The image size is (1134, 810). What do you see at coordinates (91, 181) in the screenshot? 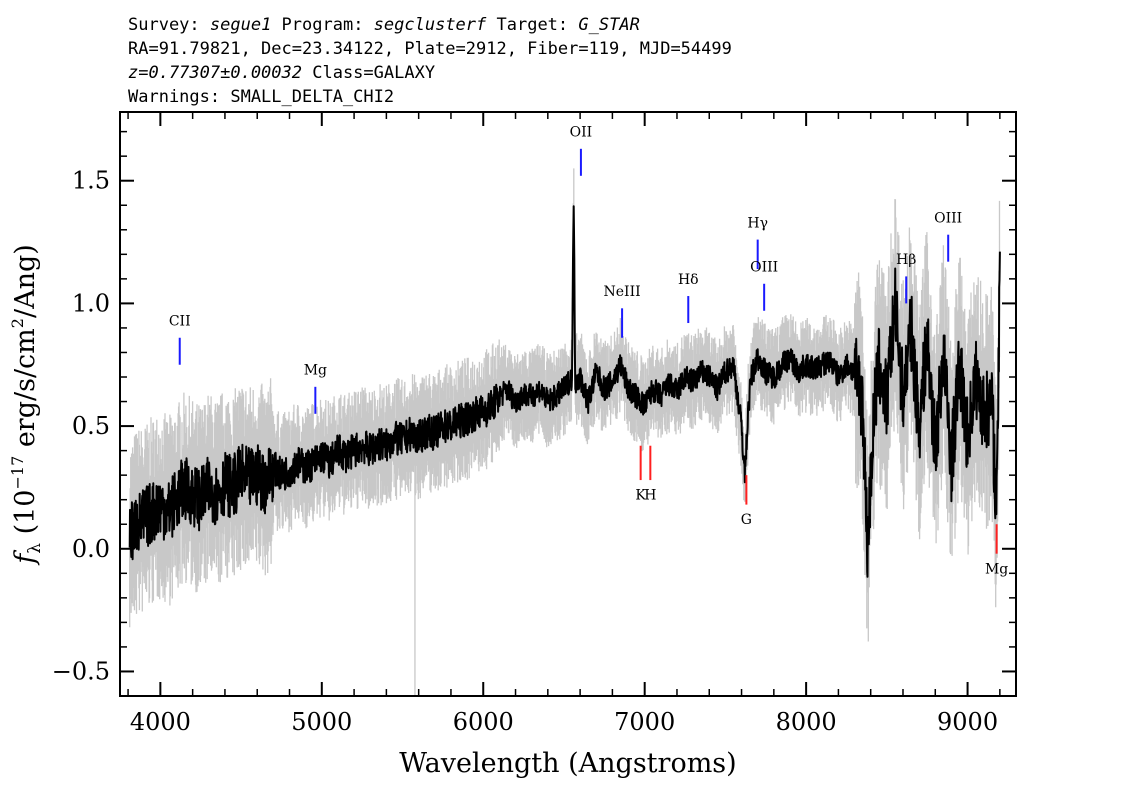
I see `y-tick-label: 1.5` at bounding box center [91, 181].